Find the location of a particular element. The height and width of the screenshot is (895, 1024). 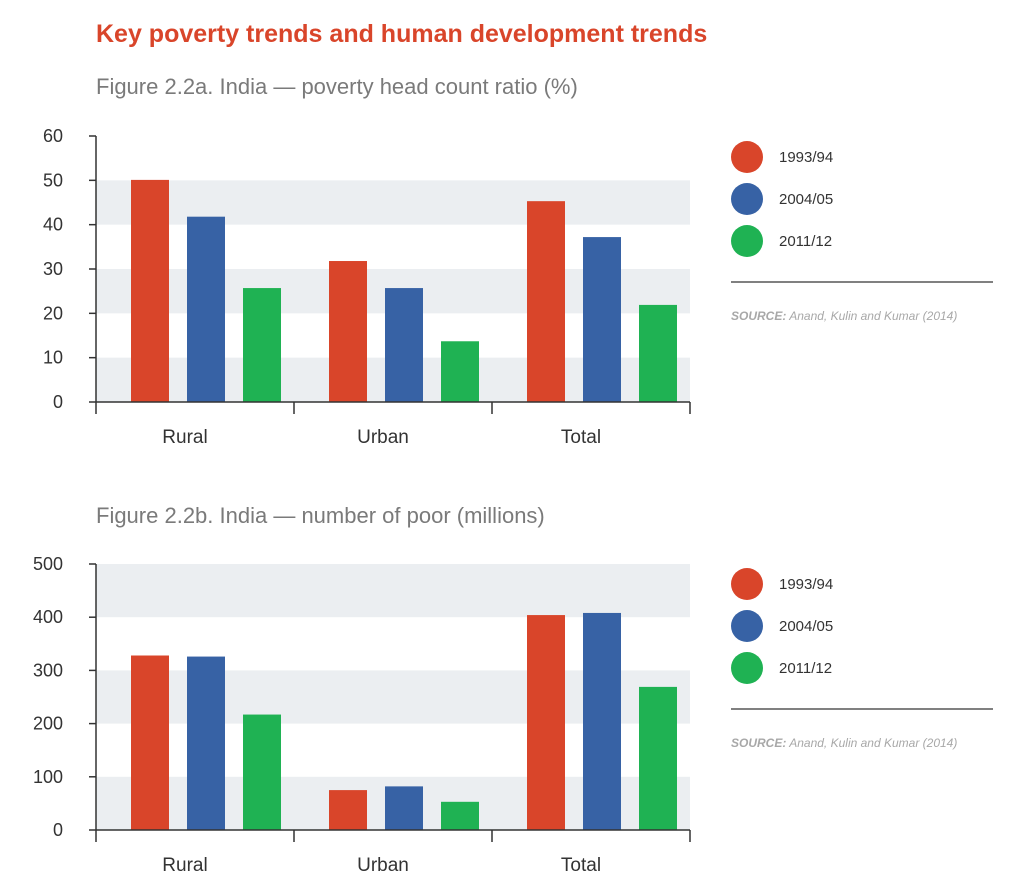

y-tick-label: 10 is located at coordinates (53, 358).